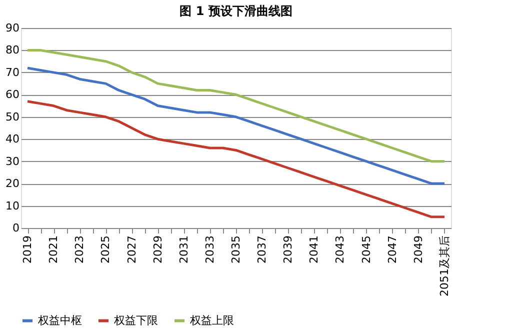  I want to click on x-tick-label: 2023, so click(79, 250).